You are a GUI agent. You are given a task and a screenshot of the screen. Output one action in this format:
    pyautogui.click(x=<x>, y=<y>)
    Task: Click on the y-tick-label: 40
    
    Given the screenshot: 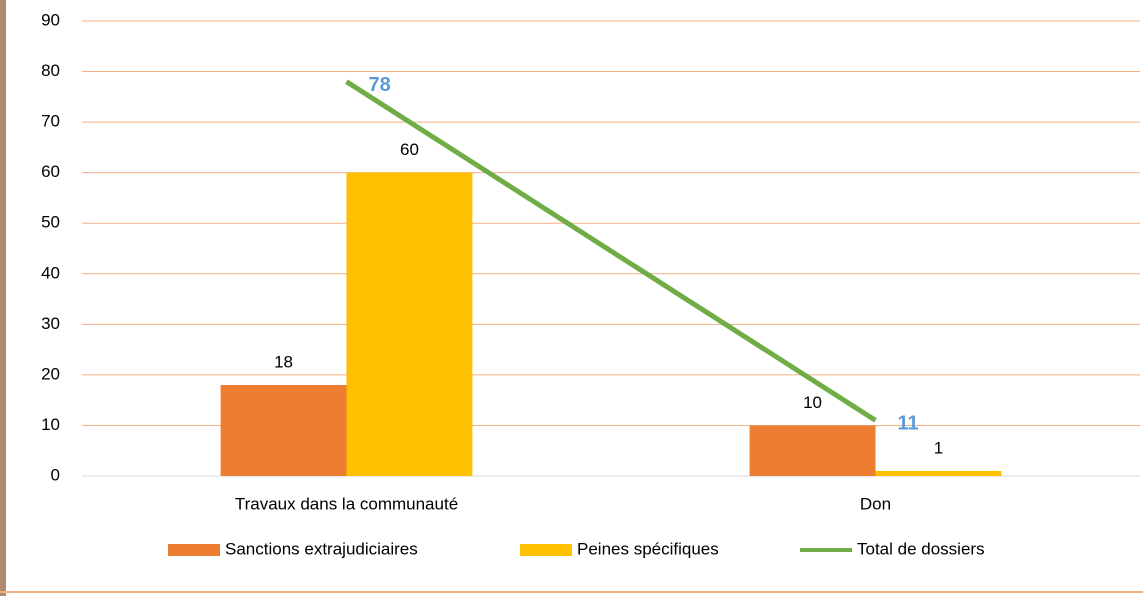 What is the action you would take?
    pyautogui.click(x=50, y=272)
    